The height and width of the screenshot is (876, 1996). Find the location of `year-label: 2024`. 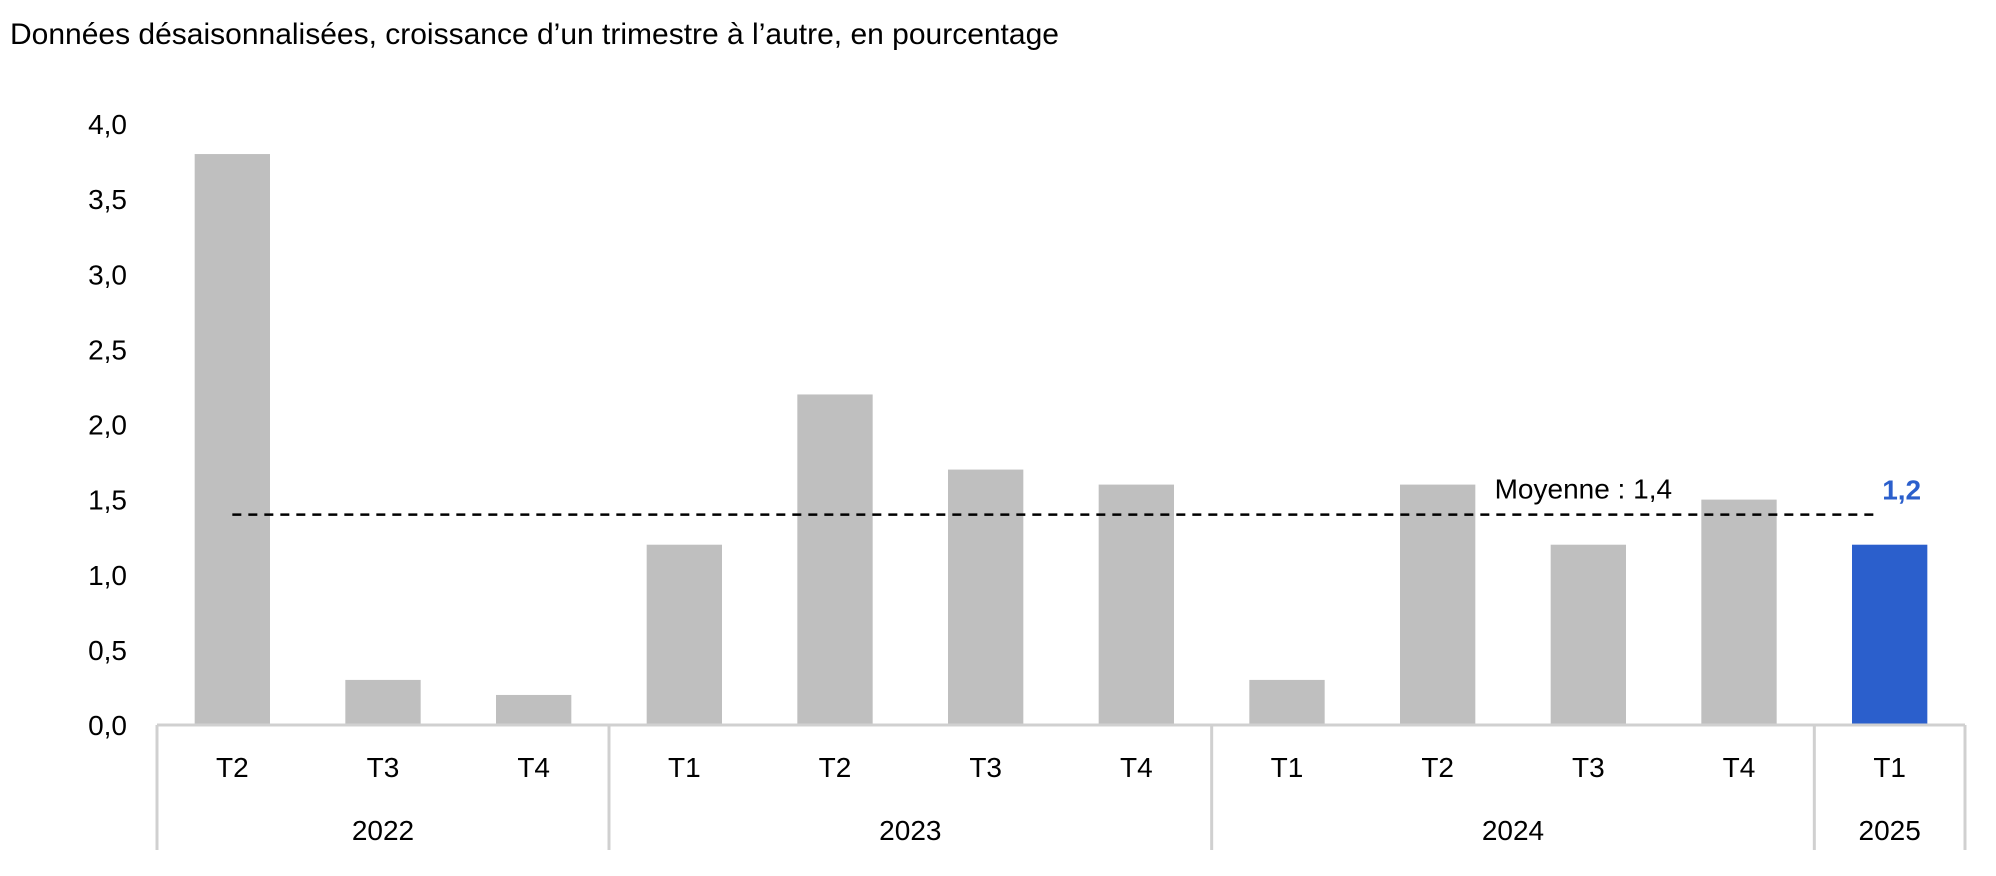

year-label: 2024 is located at coordinates (1513, 830).